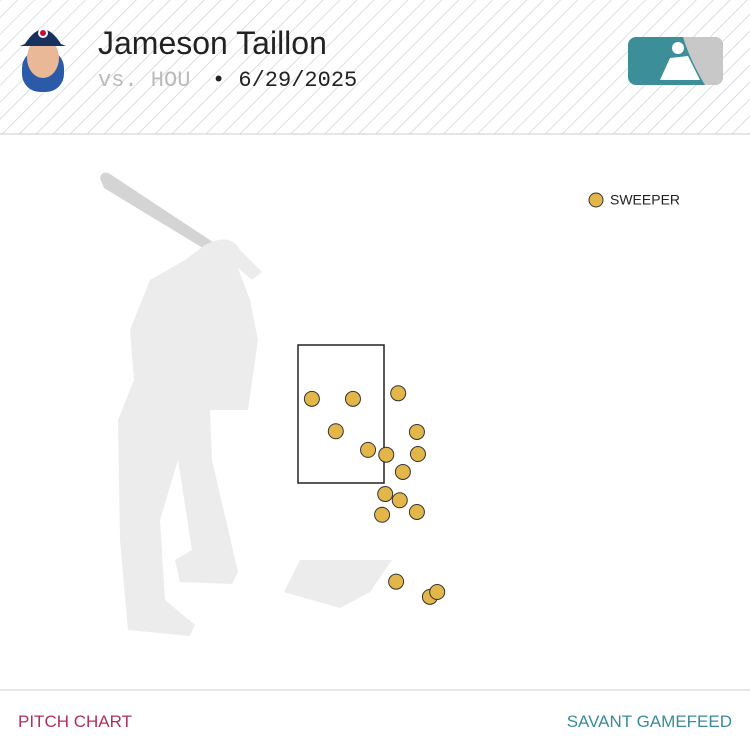 The width and height of the screenshot is (750, 750). What do you see at coordinates (212, 43) in the screenshot?
I see `player-name: Jameson Taillon` at bounding box center [212, 43].